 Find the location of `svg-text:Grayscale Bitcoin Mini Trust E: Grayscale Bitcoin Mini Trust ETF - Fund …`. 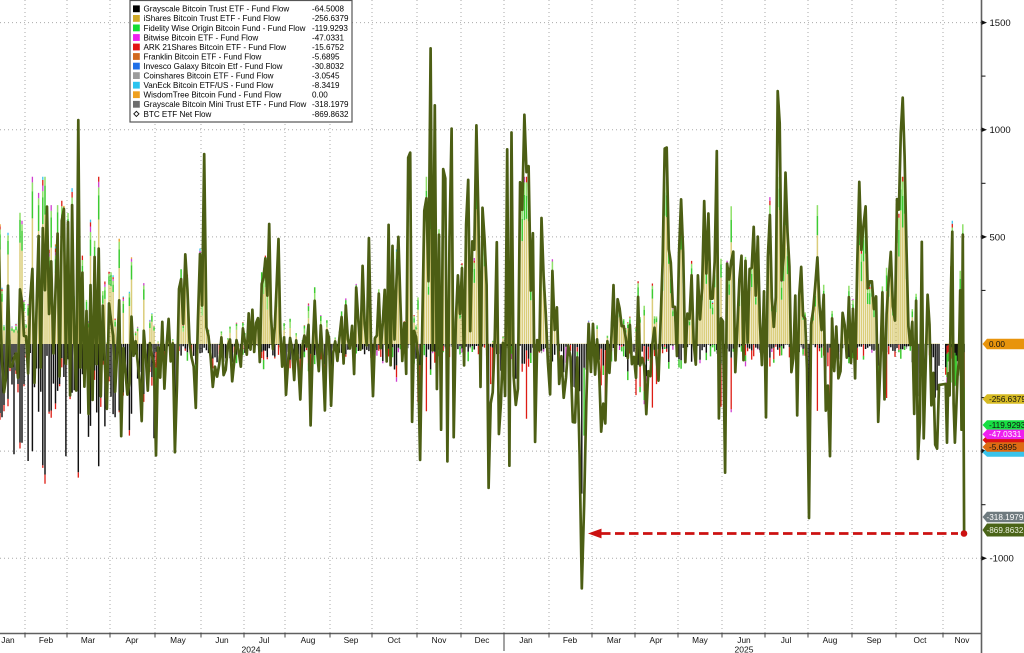

svg-text:Grayscale Bitcoin Mini Trust E: Grayscale Bitcoin Mini Trust ETF - Fund … is located at coordinates (225, 104).